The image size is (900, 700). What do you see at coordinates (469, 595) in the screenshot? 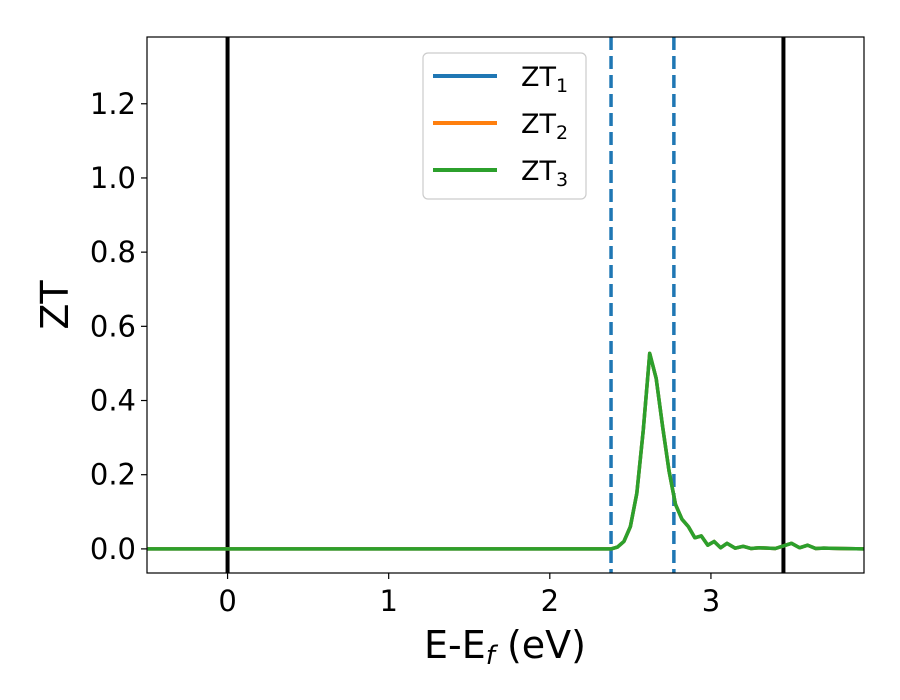
I see `x-axis: 0 1 2 3` at bounding box center [469, 595].